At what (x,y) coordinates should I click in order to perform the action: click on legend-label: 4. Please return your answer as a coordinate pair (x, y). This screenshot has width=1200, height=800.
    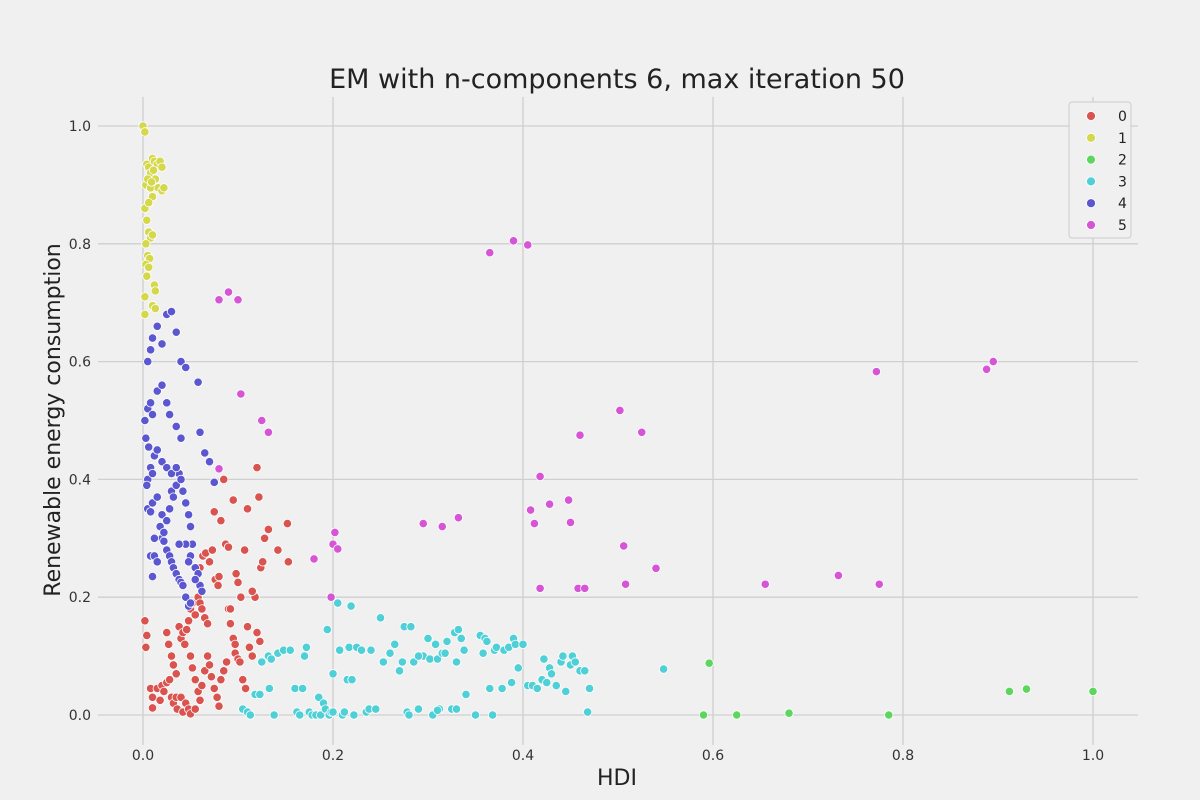
    Looking at the image, I should click on (1122, 204).